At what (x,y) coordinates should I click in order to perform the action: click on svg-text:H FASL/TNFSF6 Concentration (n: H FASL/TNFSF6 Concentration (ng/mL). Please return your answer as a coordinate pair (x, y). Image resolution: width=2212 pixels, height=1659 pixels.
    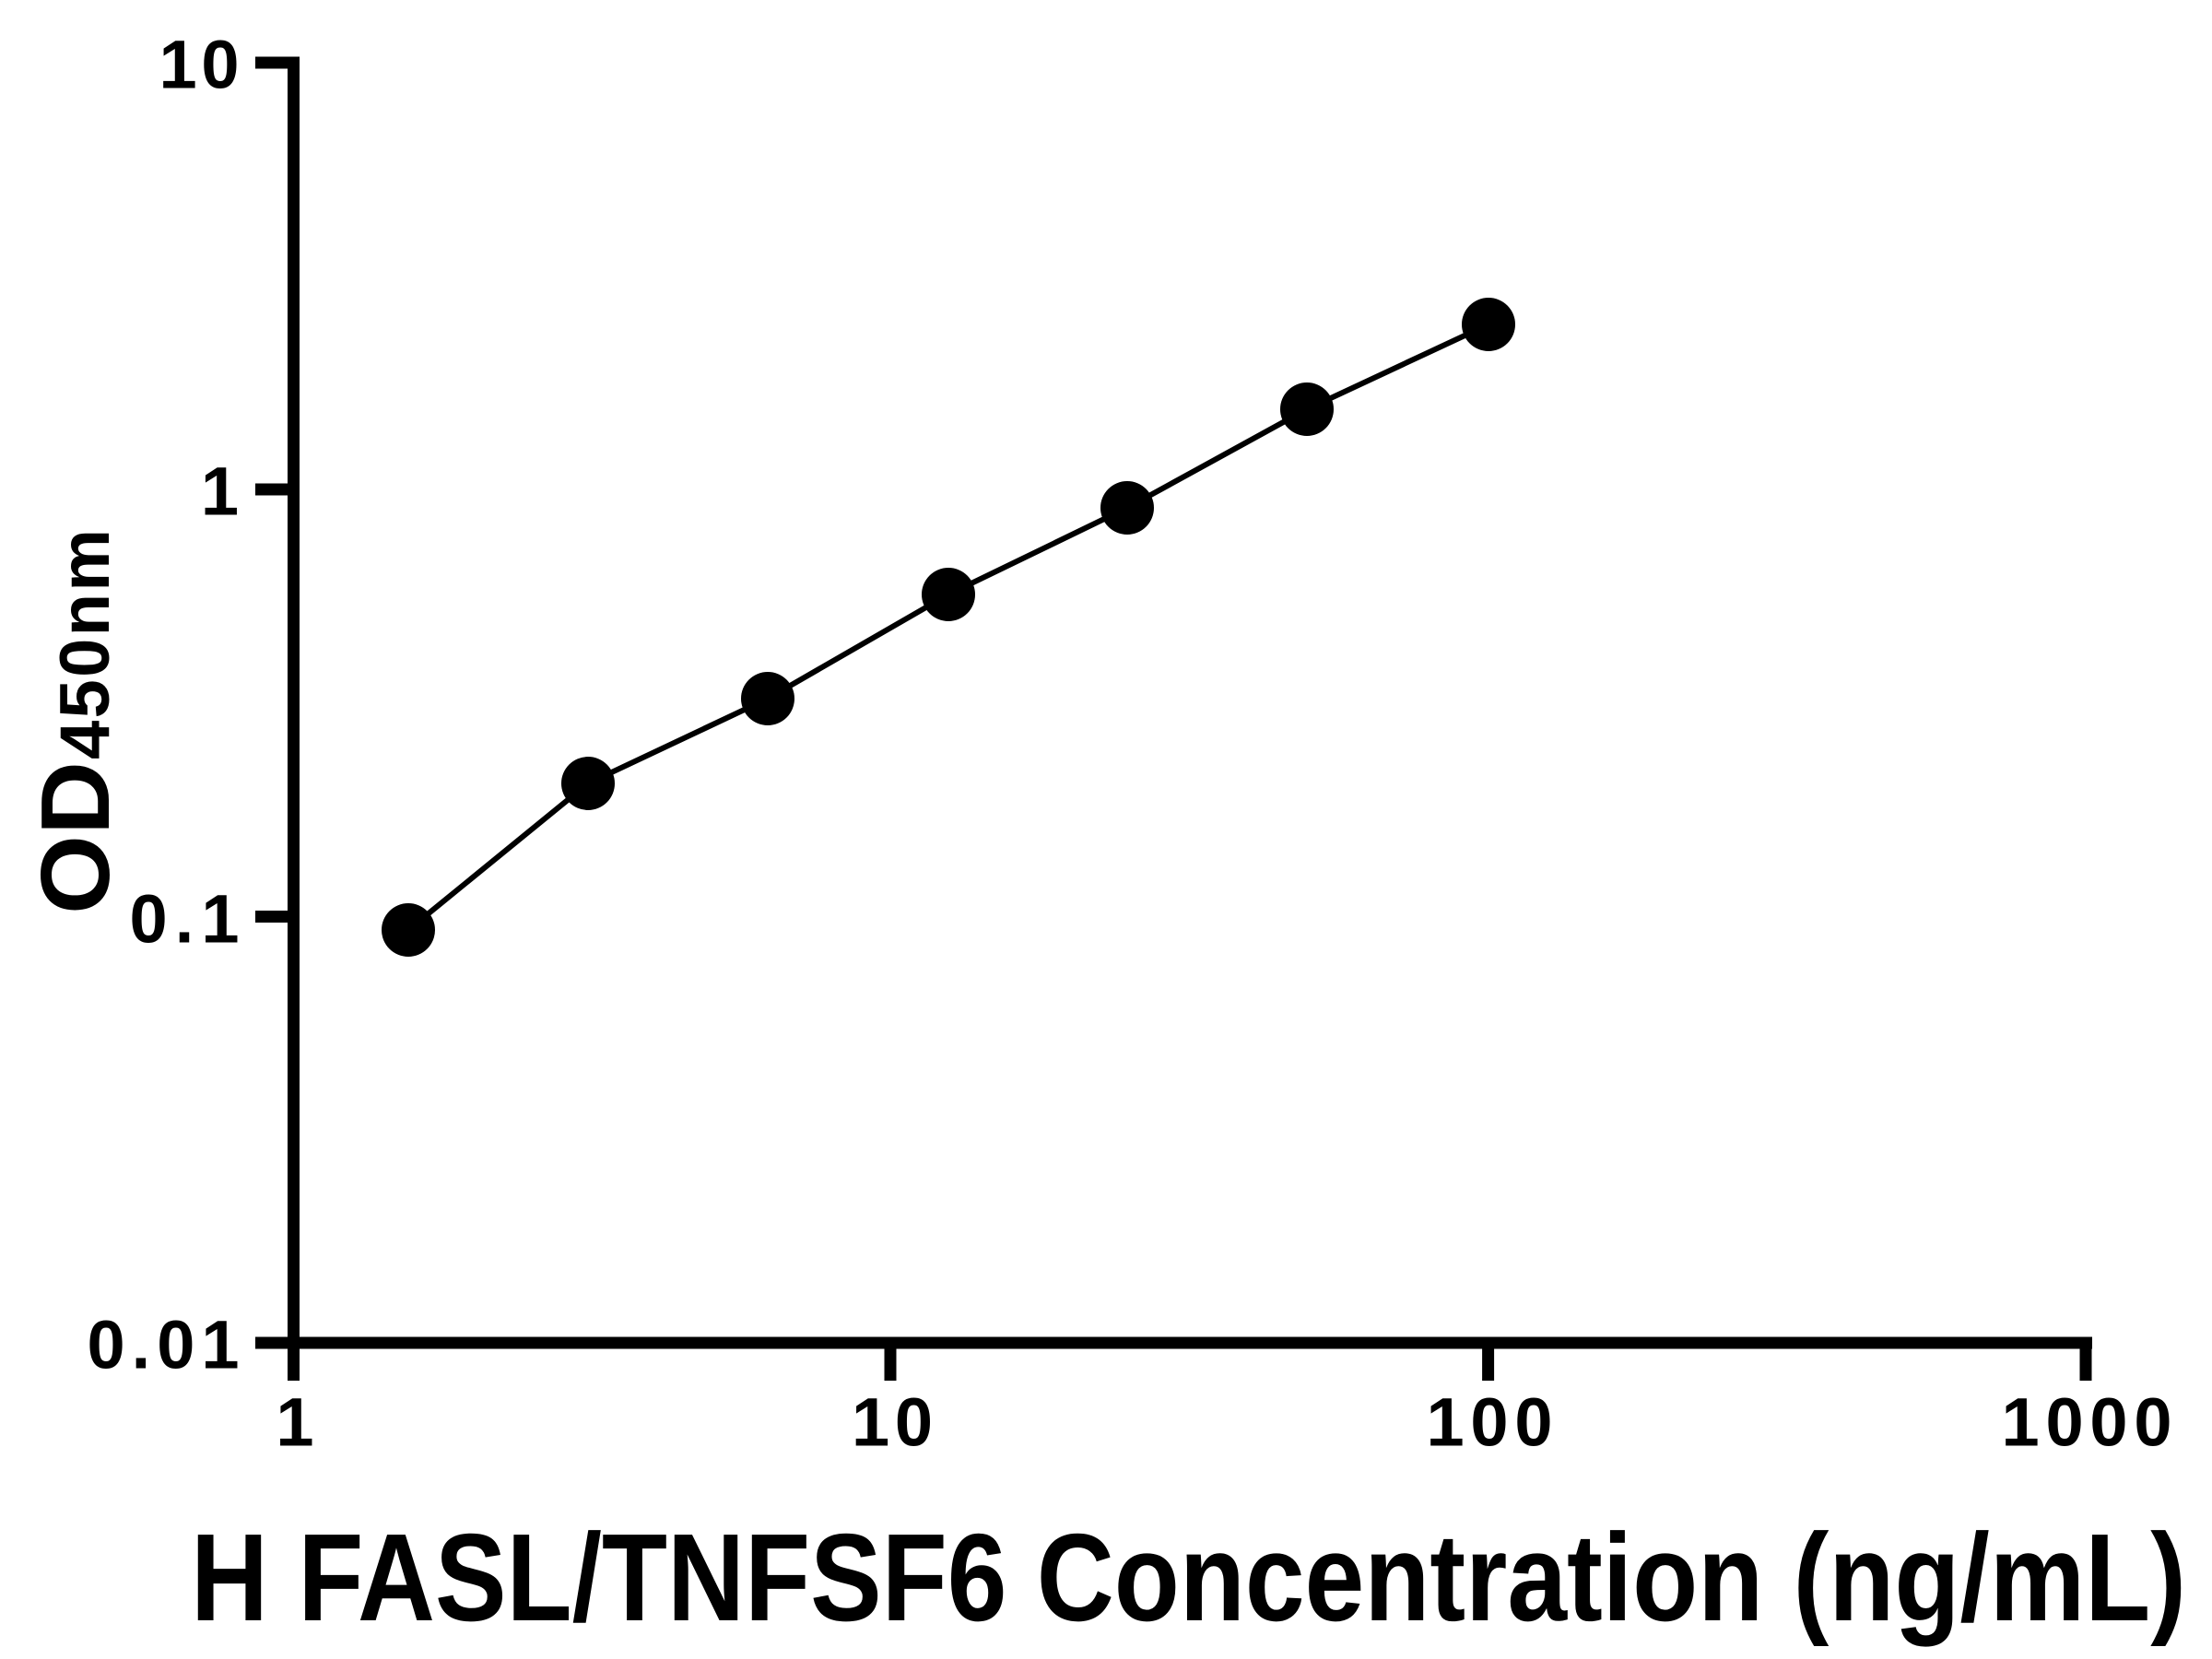
    Looking at the image, I should click on (1188, 1577).